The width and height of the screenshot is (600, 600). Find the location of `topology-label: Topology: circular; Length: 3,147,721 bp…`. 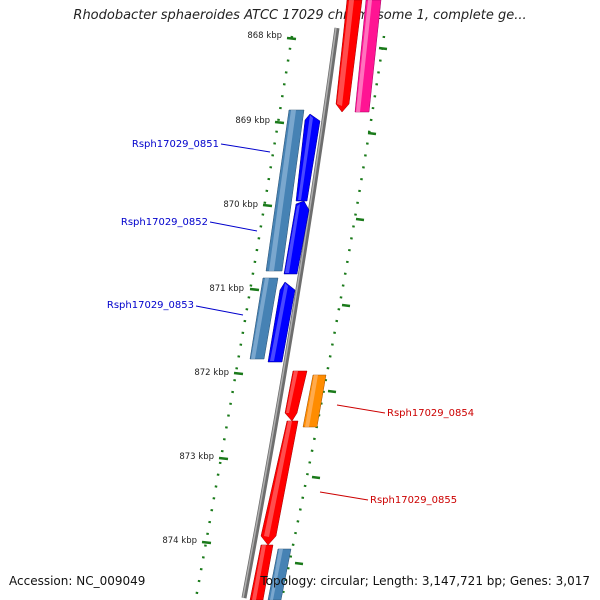

topology-label: Topology: circular; Length: 3,147,721 bp… is located at coordinates (425, 581).